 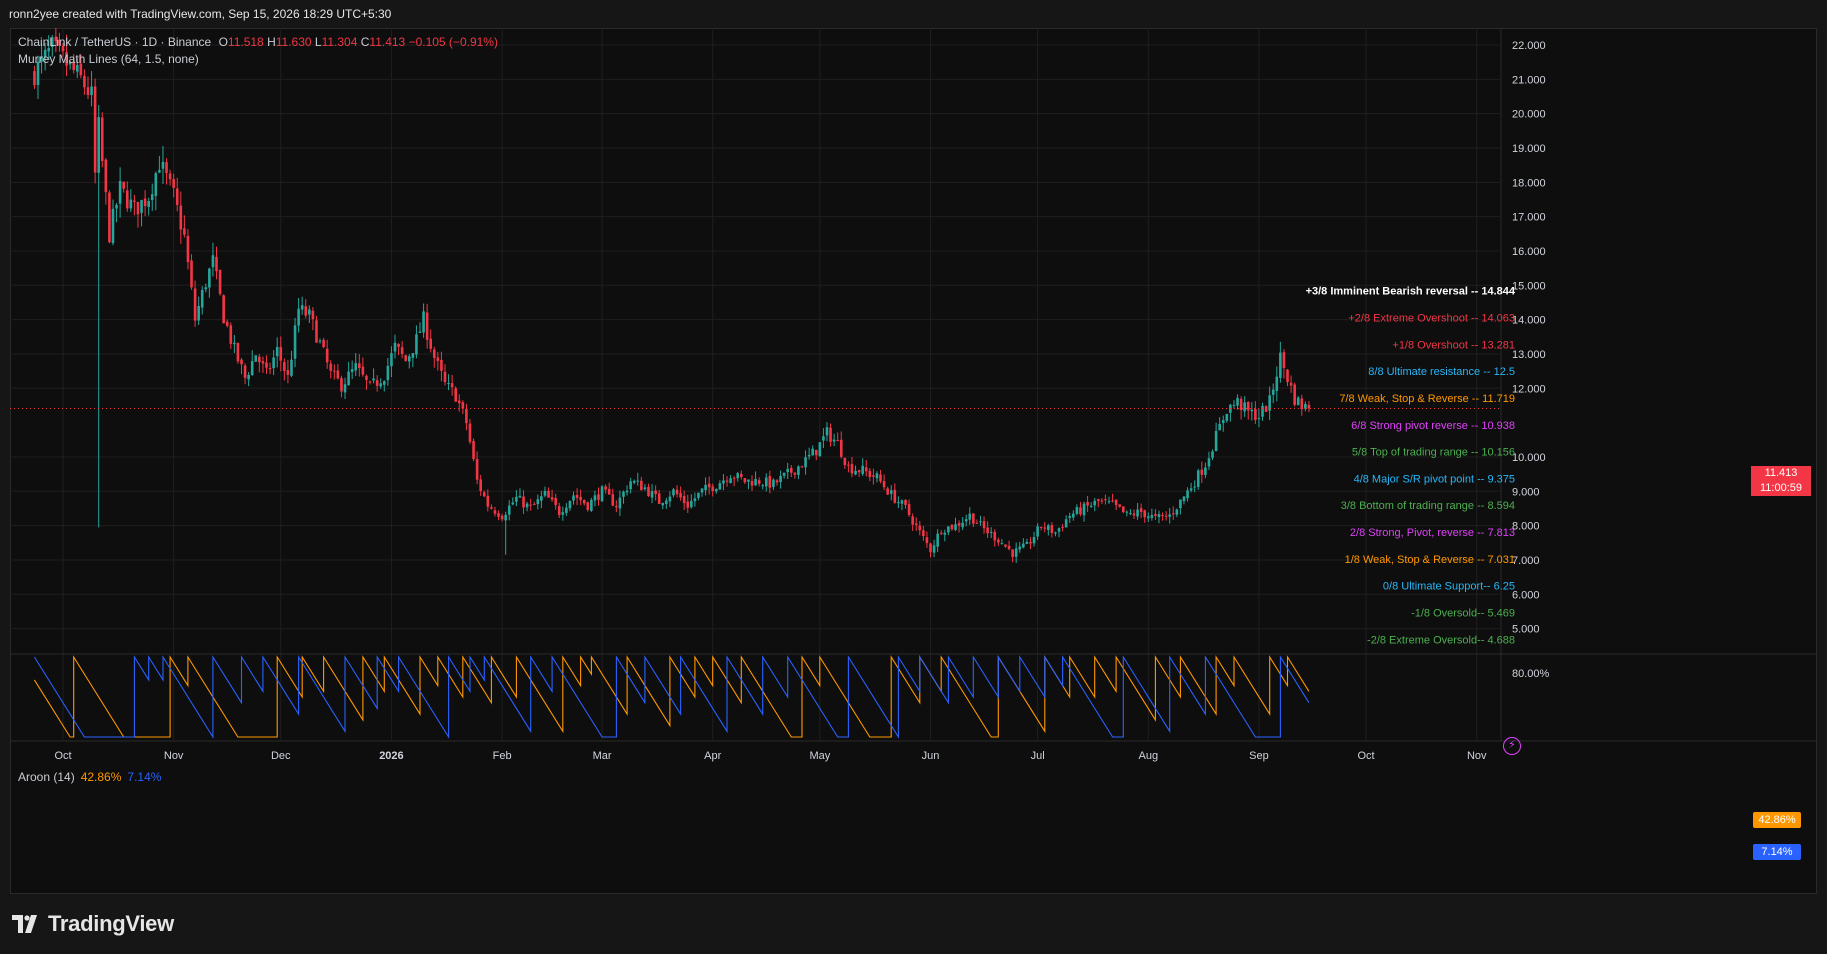 What do you see at coordinates (339, 42) in the screenshot?
I see `low-value: 11.304` at bounding box center [339, 42].